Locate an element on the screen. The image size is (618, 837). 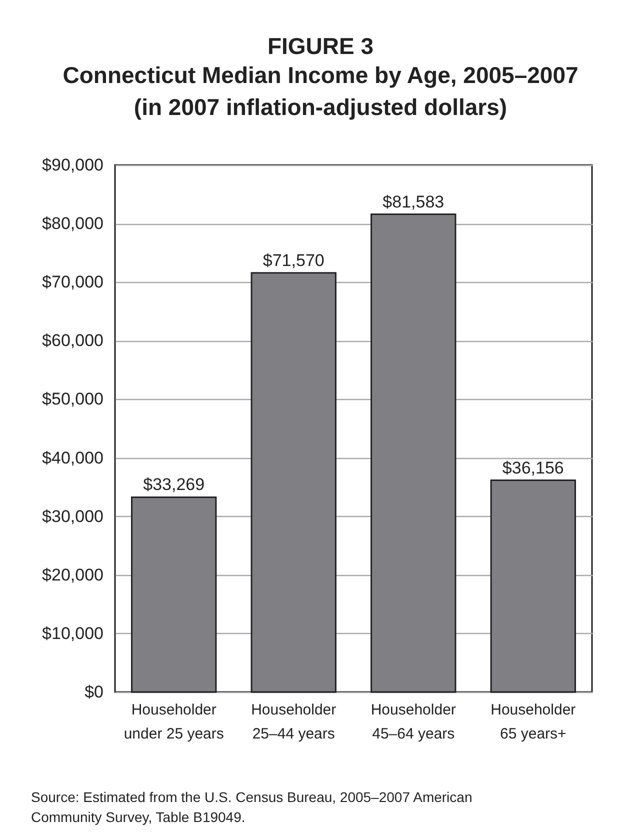
y-tick-label: $90,000 is located at coordinates (73, 165).